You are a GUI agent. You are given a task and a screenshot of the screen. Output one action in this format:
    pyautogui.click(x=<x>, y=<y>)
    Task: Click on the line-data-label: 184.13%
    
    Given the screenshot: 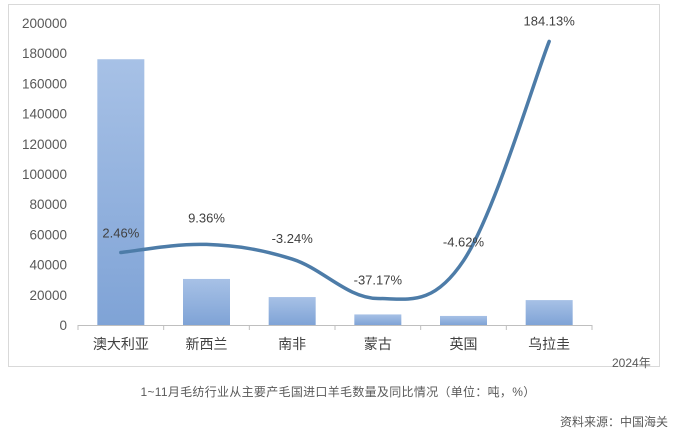 What is the action you would take?
    pyautogui.click(x=550, y=20)
    